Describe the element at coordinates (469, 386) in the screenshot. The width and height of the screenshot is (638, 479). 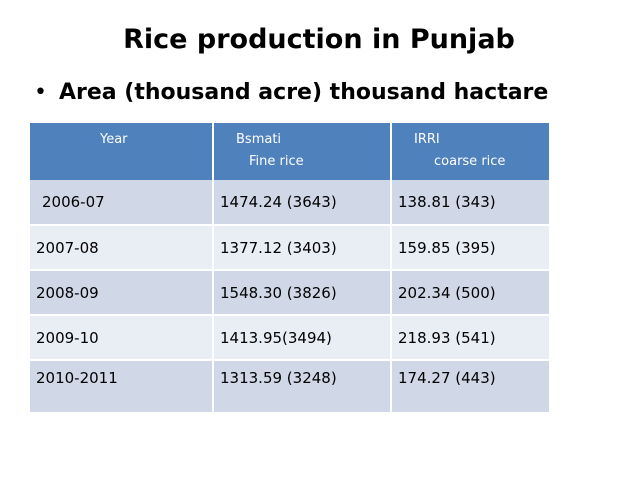
I see `cell-irri: 174.27 (443)` at that location.